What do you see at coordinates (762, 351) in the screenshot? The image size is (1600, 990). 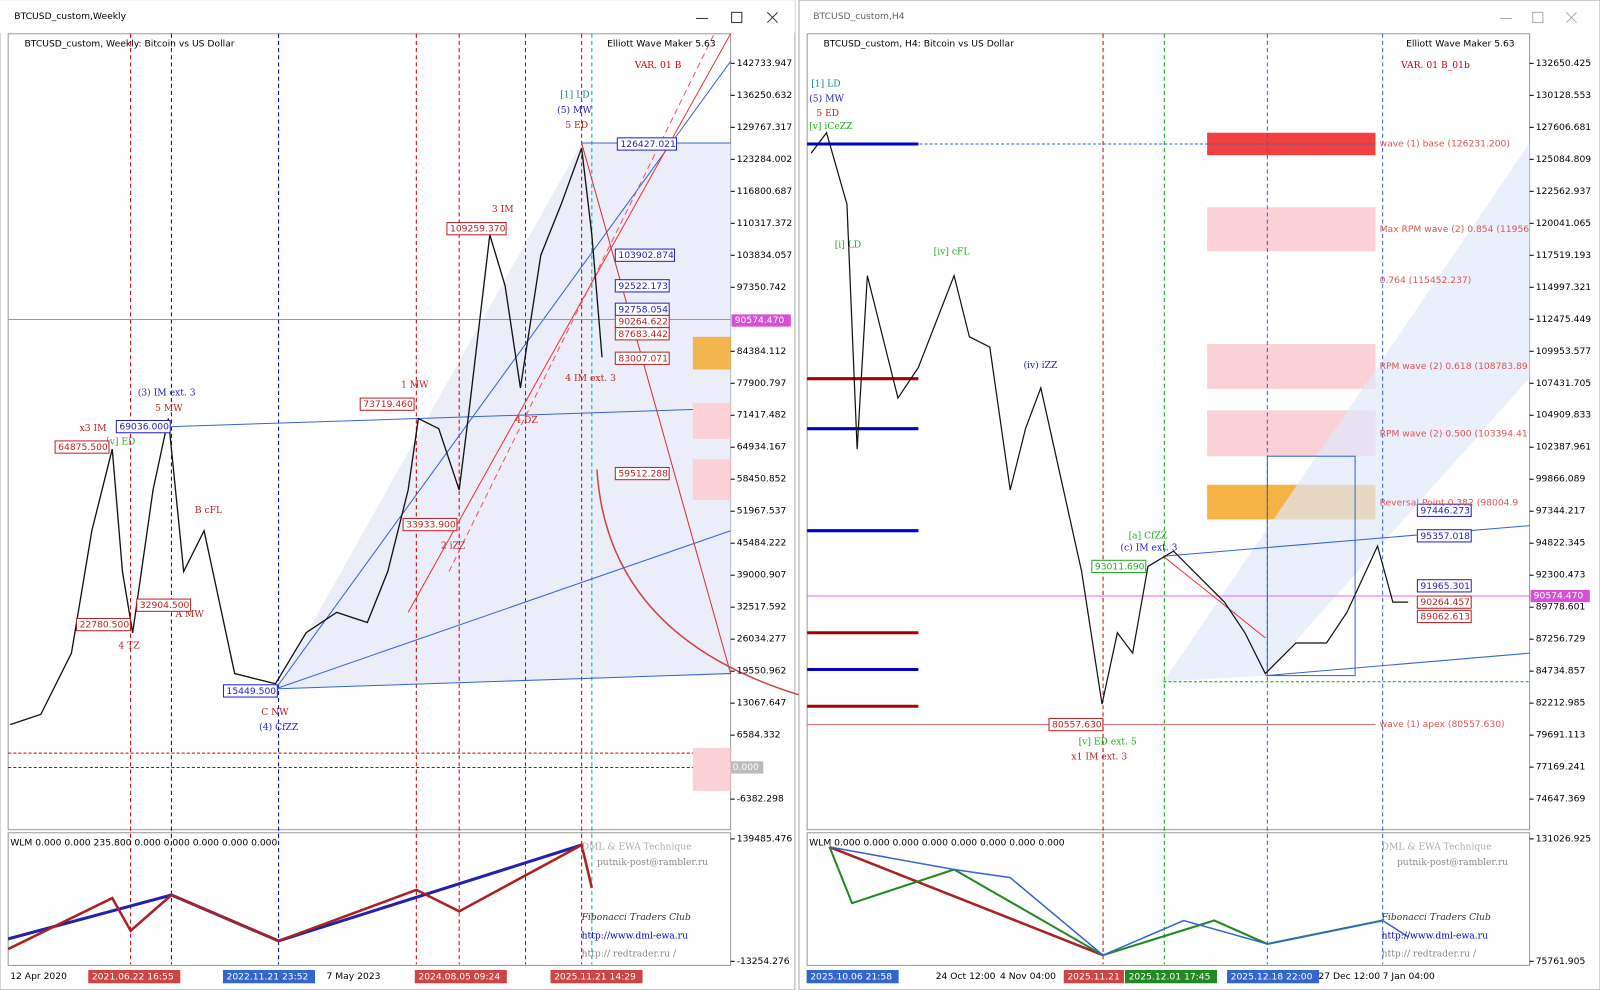 I see `price-tick-label: 84384.112` at bounding box center [762, 351].